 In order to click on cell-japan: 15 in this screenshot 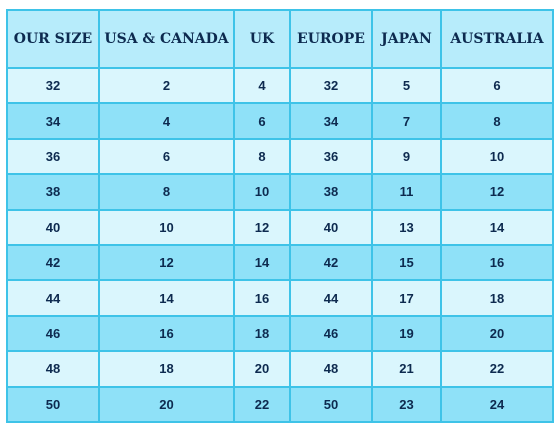, I will do `click(406, 262)`.